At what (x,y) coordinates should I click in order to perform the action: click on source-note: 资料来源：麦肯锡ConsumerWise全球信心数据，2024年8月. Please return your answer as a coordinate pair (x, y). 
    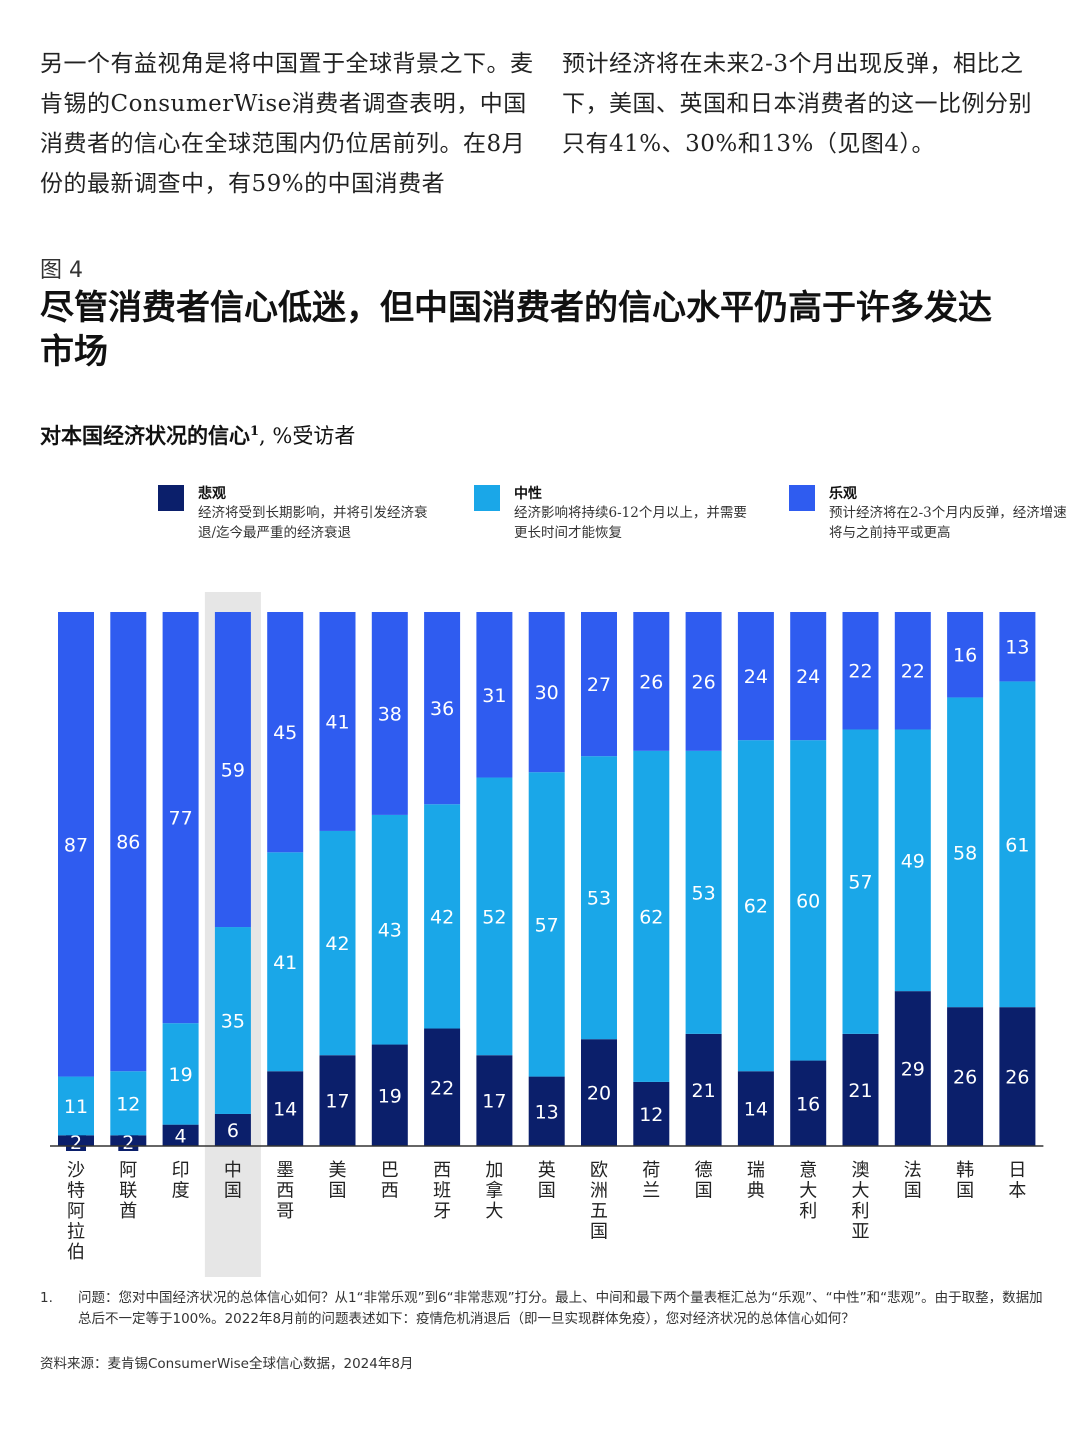
    Looking at the image, I should click on (227, 1364).